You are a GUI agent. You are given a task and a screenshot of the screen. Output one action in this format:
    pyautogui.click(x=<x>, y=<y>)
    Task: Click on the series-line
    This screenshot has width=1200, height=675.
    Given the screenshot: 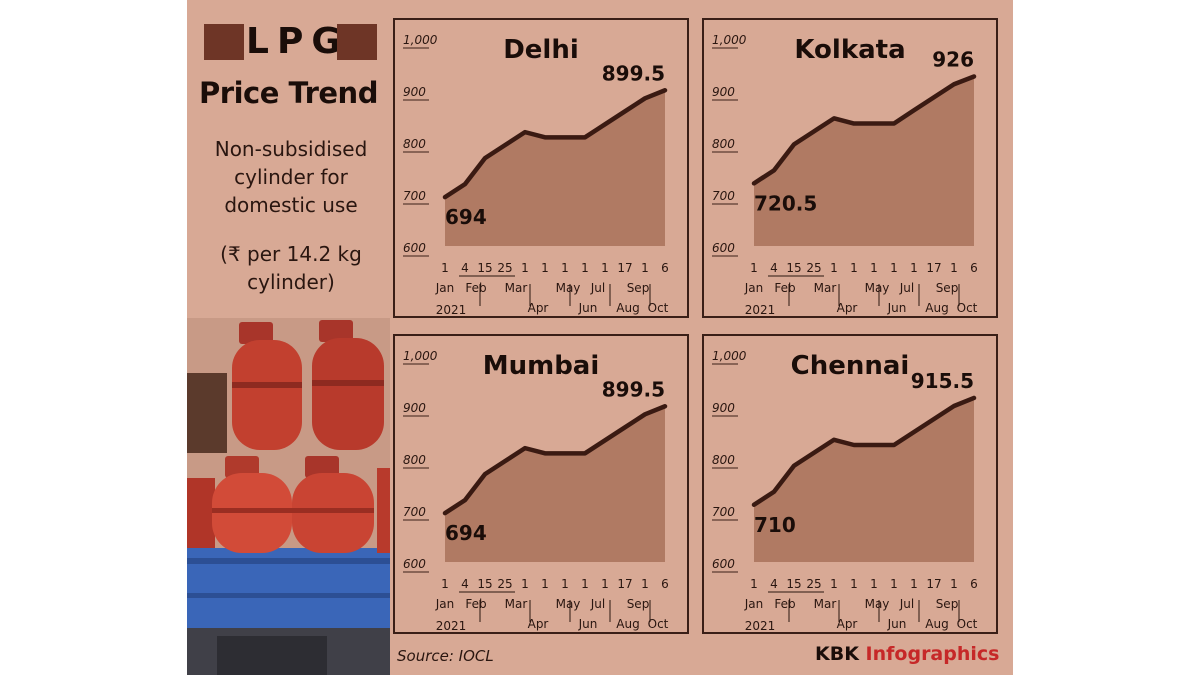 What is the action you would take?
    pyautogui.click(x=555, y=144)
    